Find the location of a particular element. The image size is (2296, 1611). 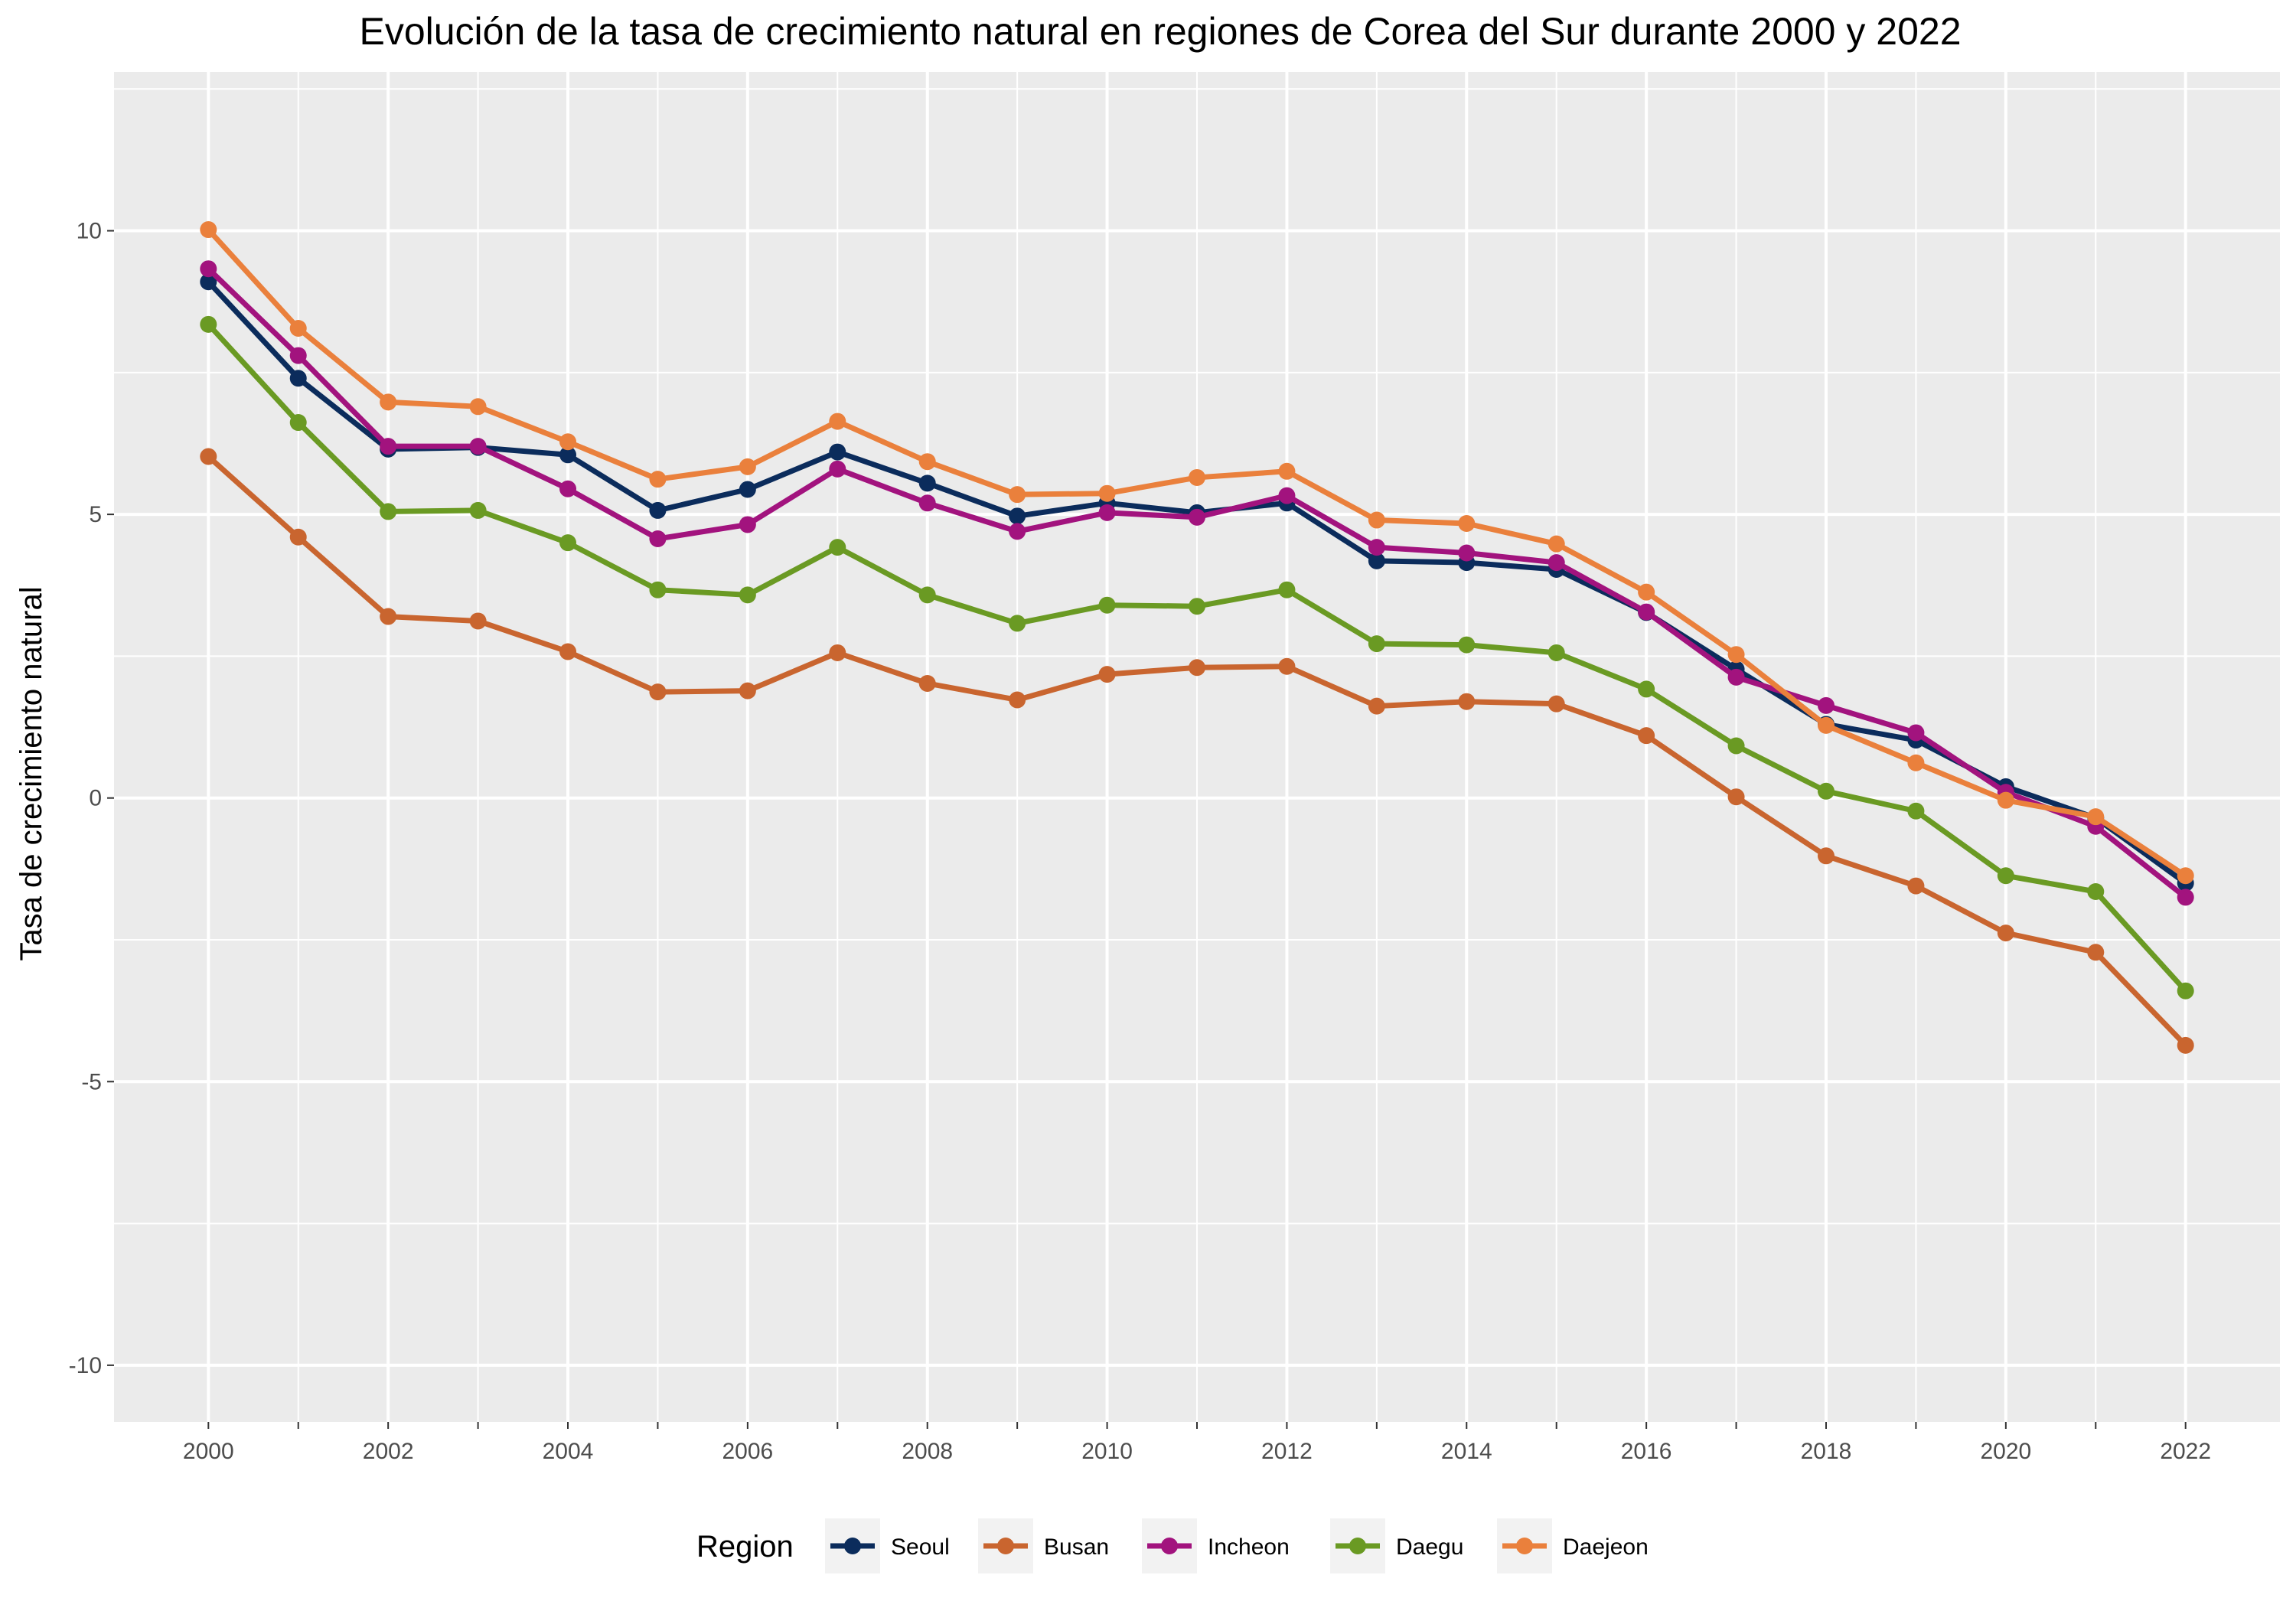

y-tick-label: -10 is located at coordinates (85, 1365).